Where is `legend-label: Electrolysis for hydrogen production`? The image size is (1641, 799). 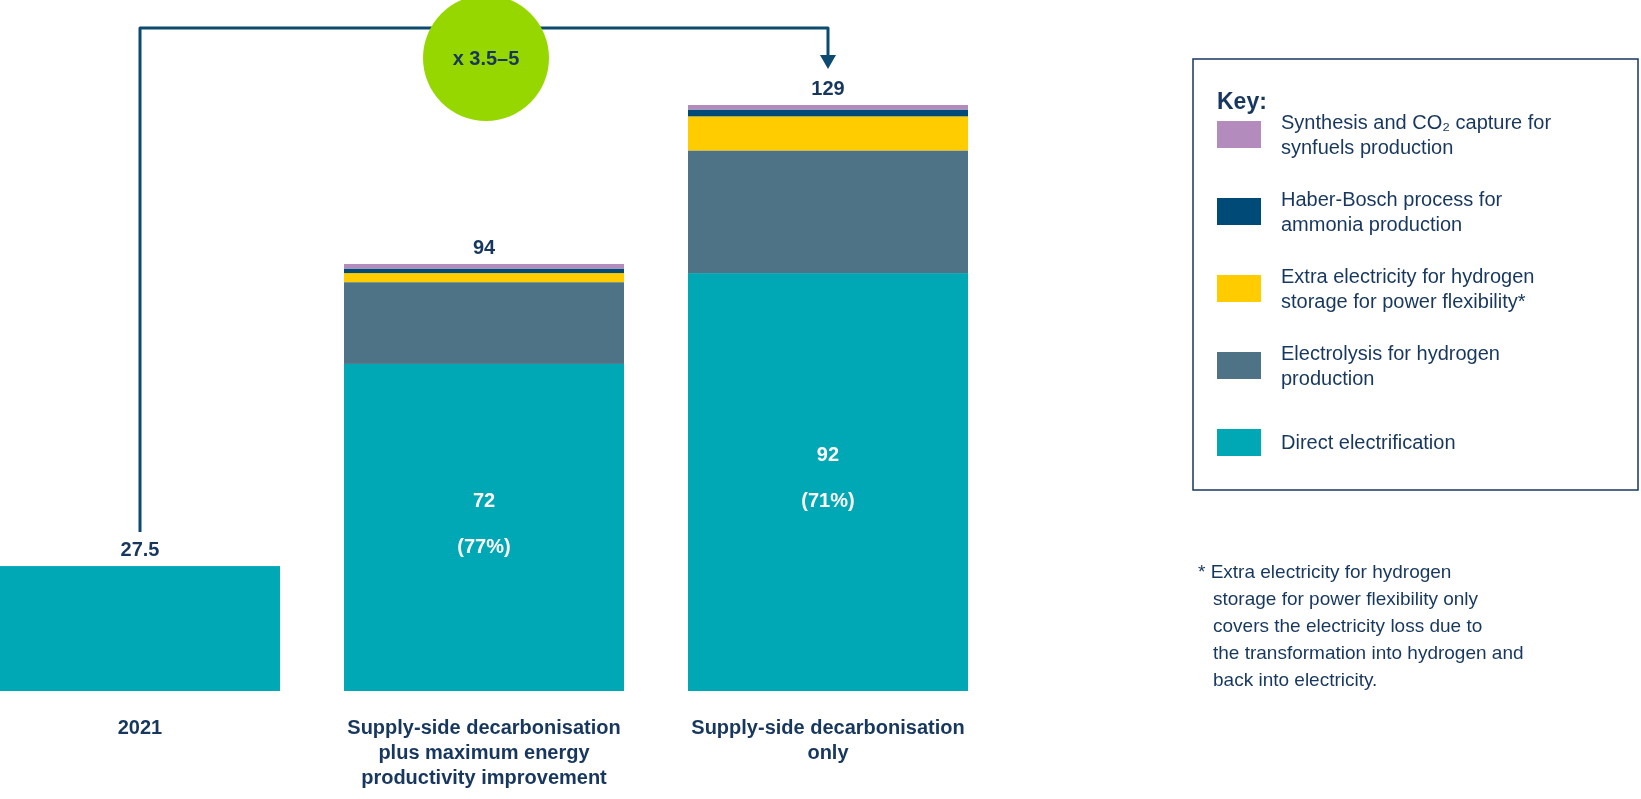
legend-label: Electrolysis for hydrogen production is located at coordinates (1390, 365).